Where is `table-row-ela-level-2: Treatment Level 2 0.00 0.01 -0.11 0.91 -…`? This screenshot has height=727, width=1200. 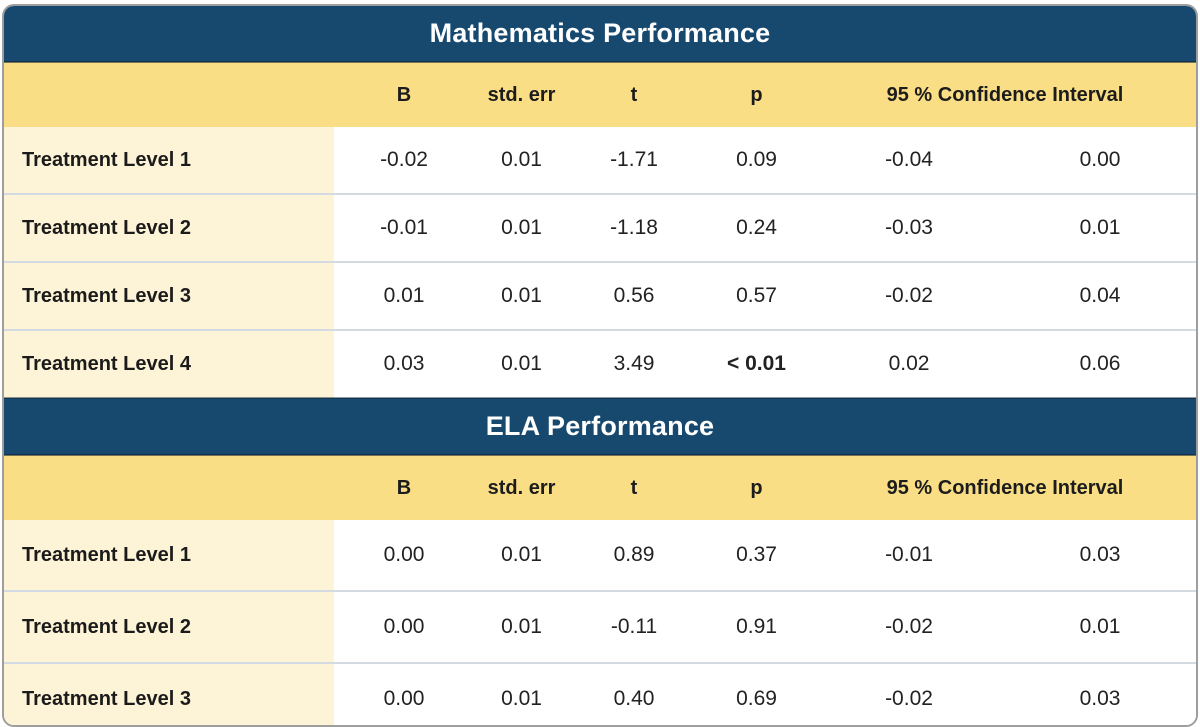 table-row-ela-level-2: Treatment Level 2 0.00 0.01 -0.11 0.91 -… is located at coordinates (600, 626).